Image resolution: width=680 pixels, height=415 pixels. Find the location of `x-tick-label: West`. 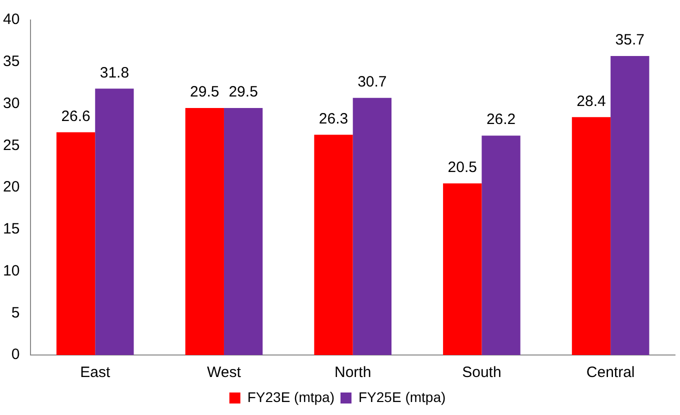

x-tick-label: West is located at coordinates (224, 373).